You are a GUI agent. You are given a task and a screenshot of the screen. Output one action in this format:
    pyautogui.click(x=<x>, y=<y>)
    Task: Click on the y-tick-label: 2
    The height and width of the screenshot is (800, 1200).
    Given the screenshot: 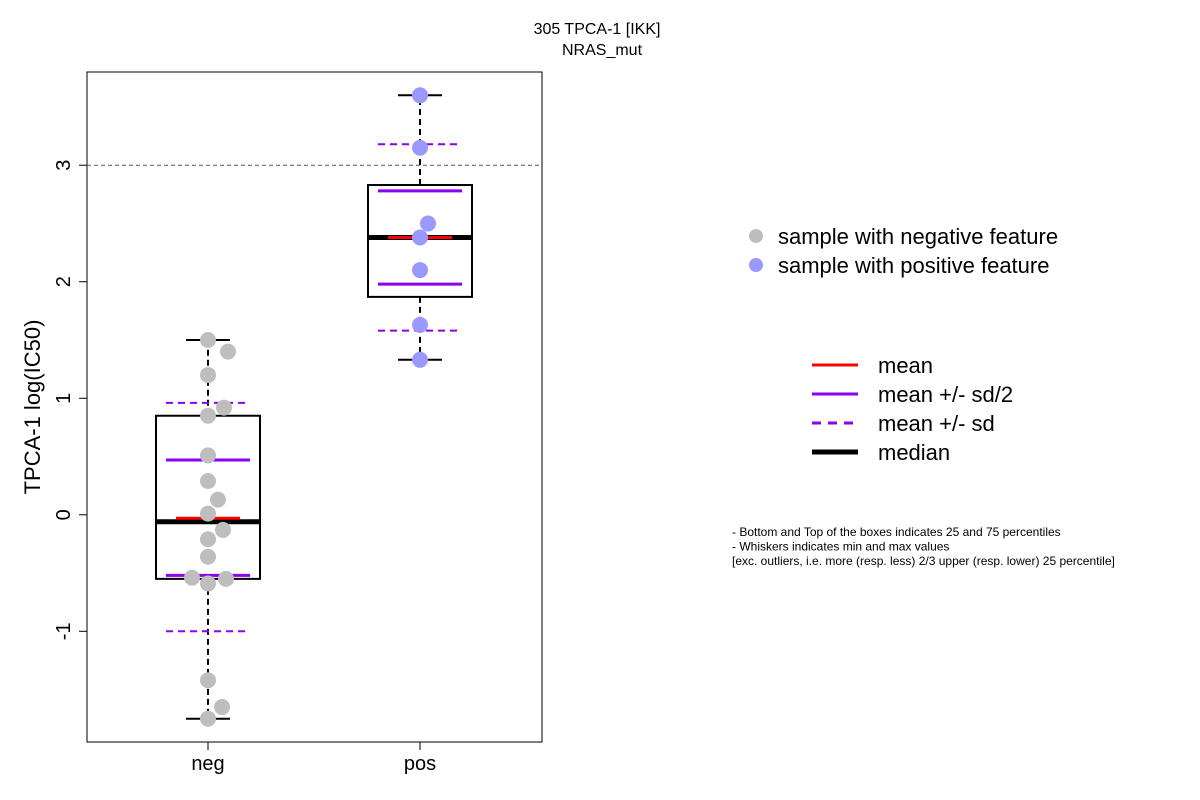 What is the action you would take?
    pyautogui.click(x=64, y=281)
    